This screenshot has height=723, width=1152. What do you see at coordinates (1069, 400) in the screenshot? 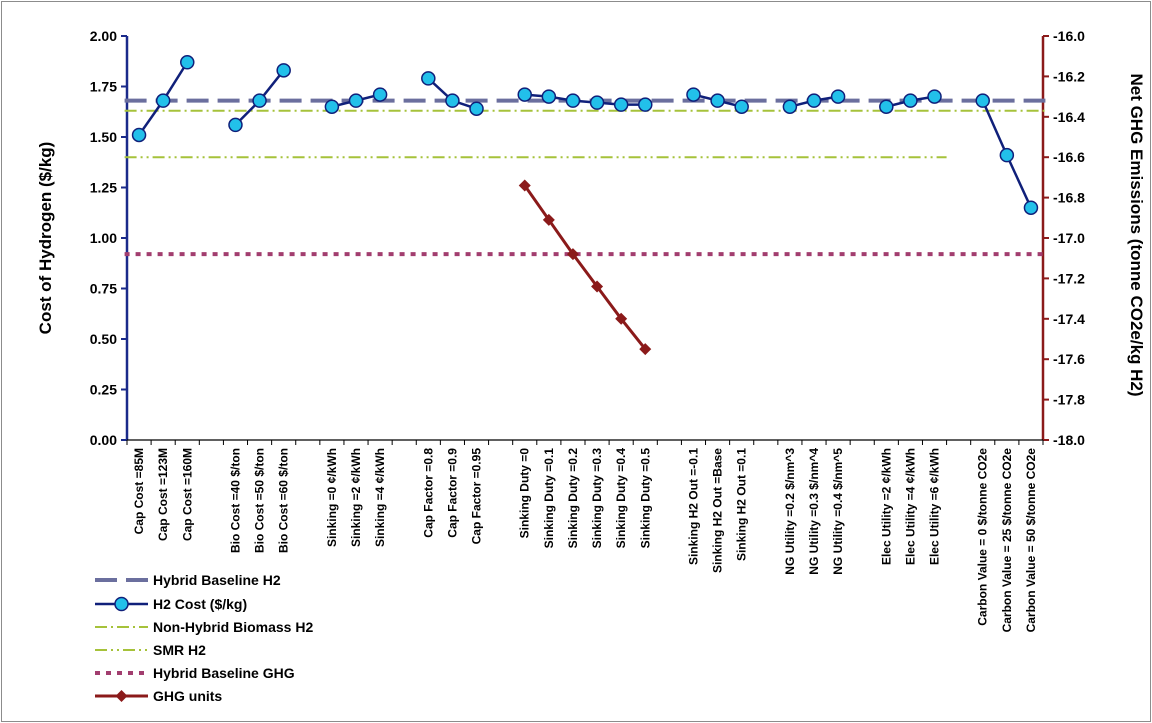
I see `y2-tick-label: -17.8` at bounding box center [1069, 400].